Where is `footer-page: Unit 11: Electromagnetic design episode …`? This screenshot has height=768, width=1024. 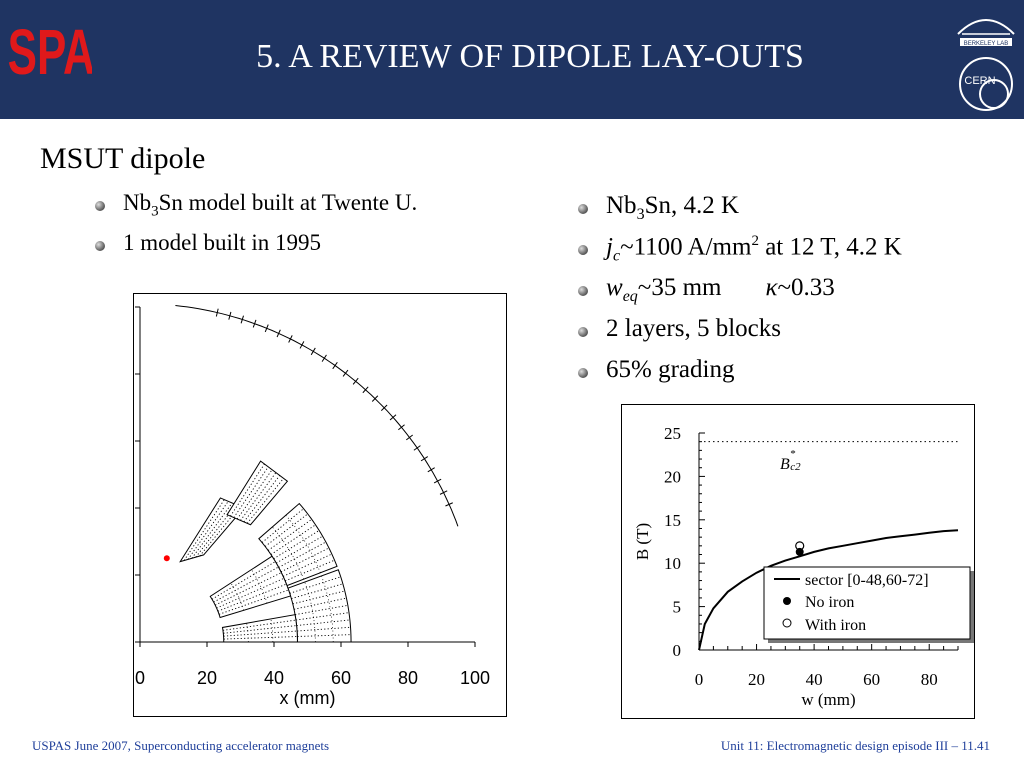
footer-page: Unit 11: Electromagnetic design episode … is located at coordinates (855, 745).